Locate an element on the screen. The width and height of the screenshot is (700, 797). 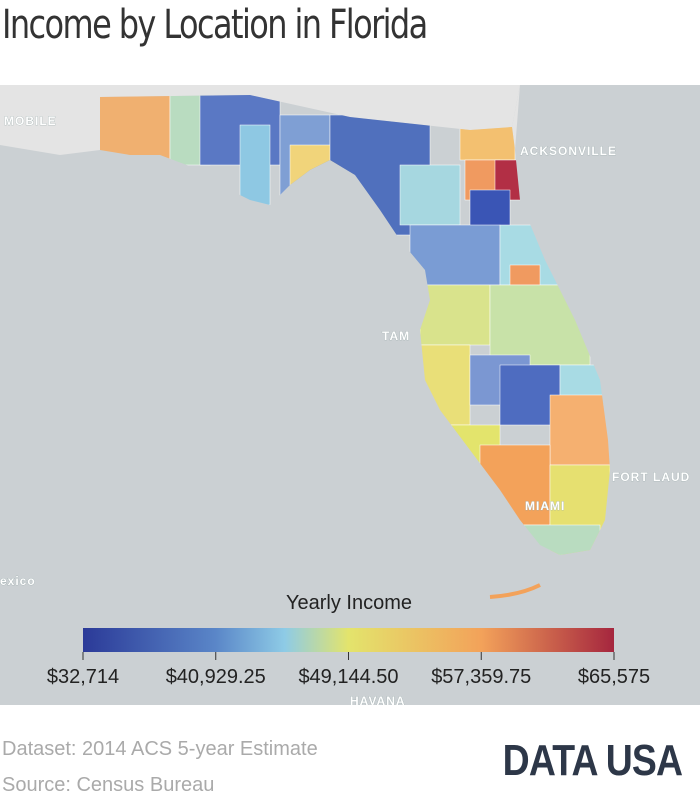
legend-title: Yearly Income is located at coordinates (349, 603).